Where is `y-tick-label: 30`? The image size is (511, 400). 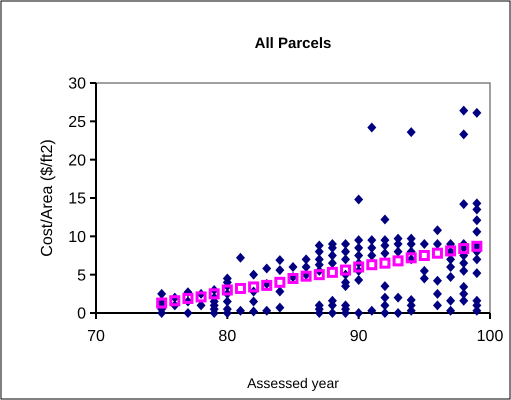
y-tick-label: 30 is located at coordinates (77, 84).